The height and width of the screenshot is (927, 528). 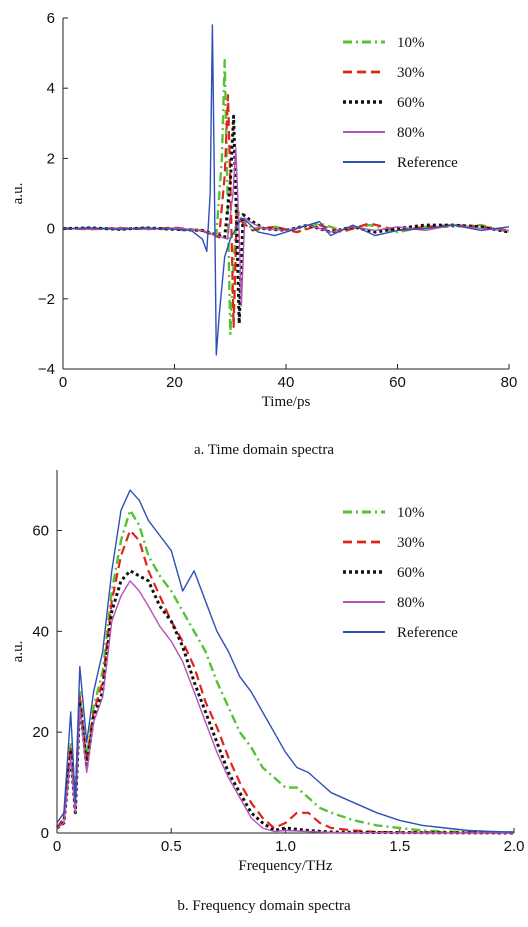 I want to click on y-tick-label: 4, so click(x=51, y=88).